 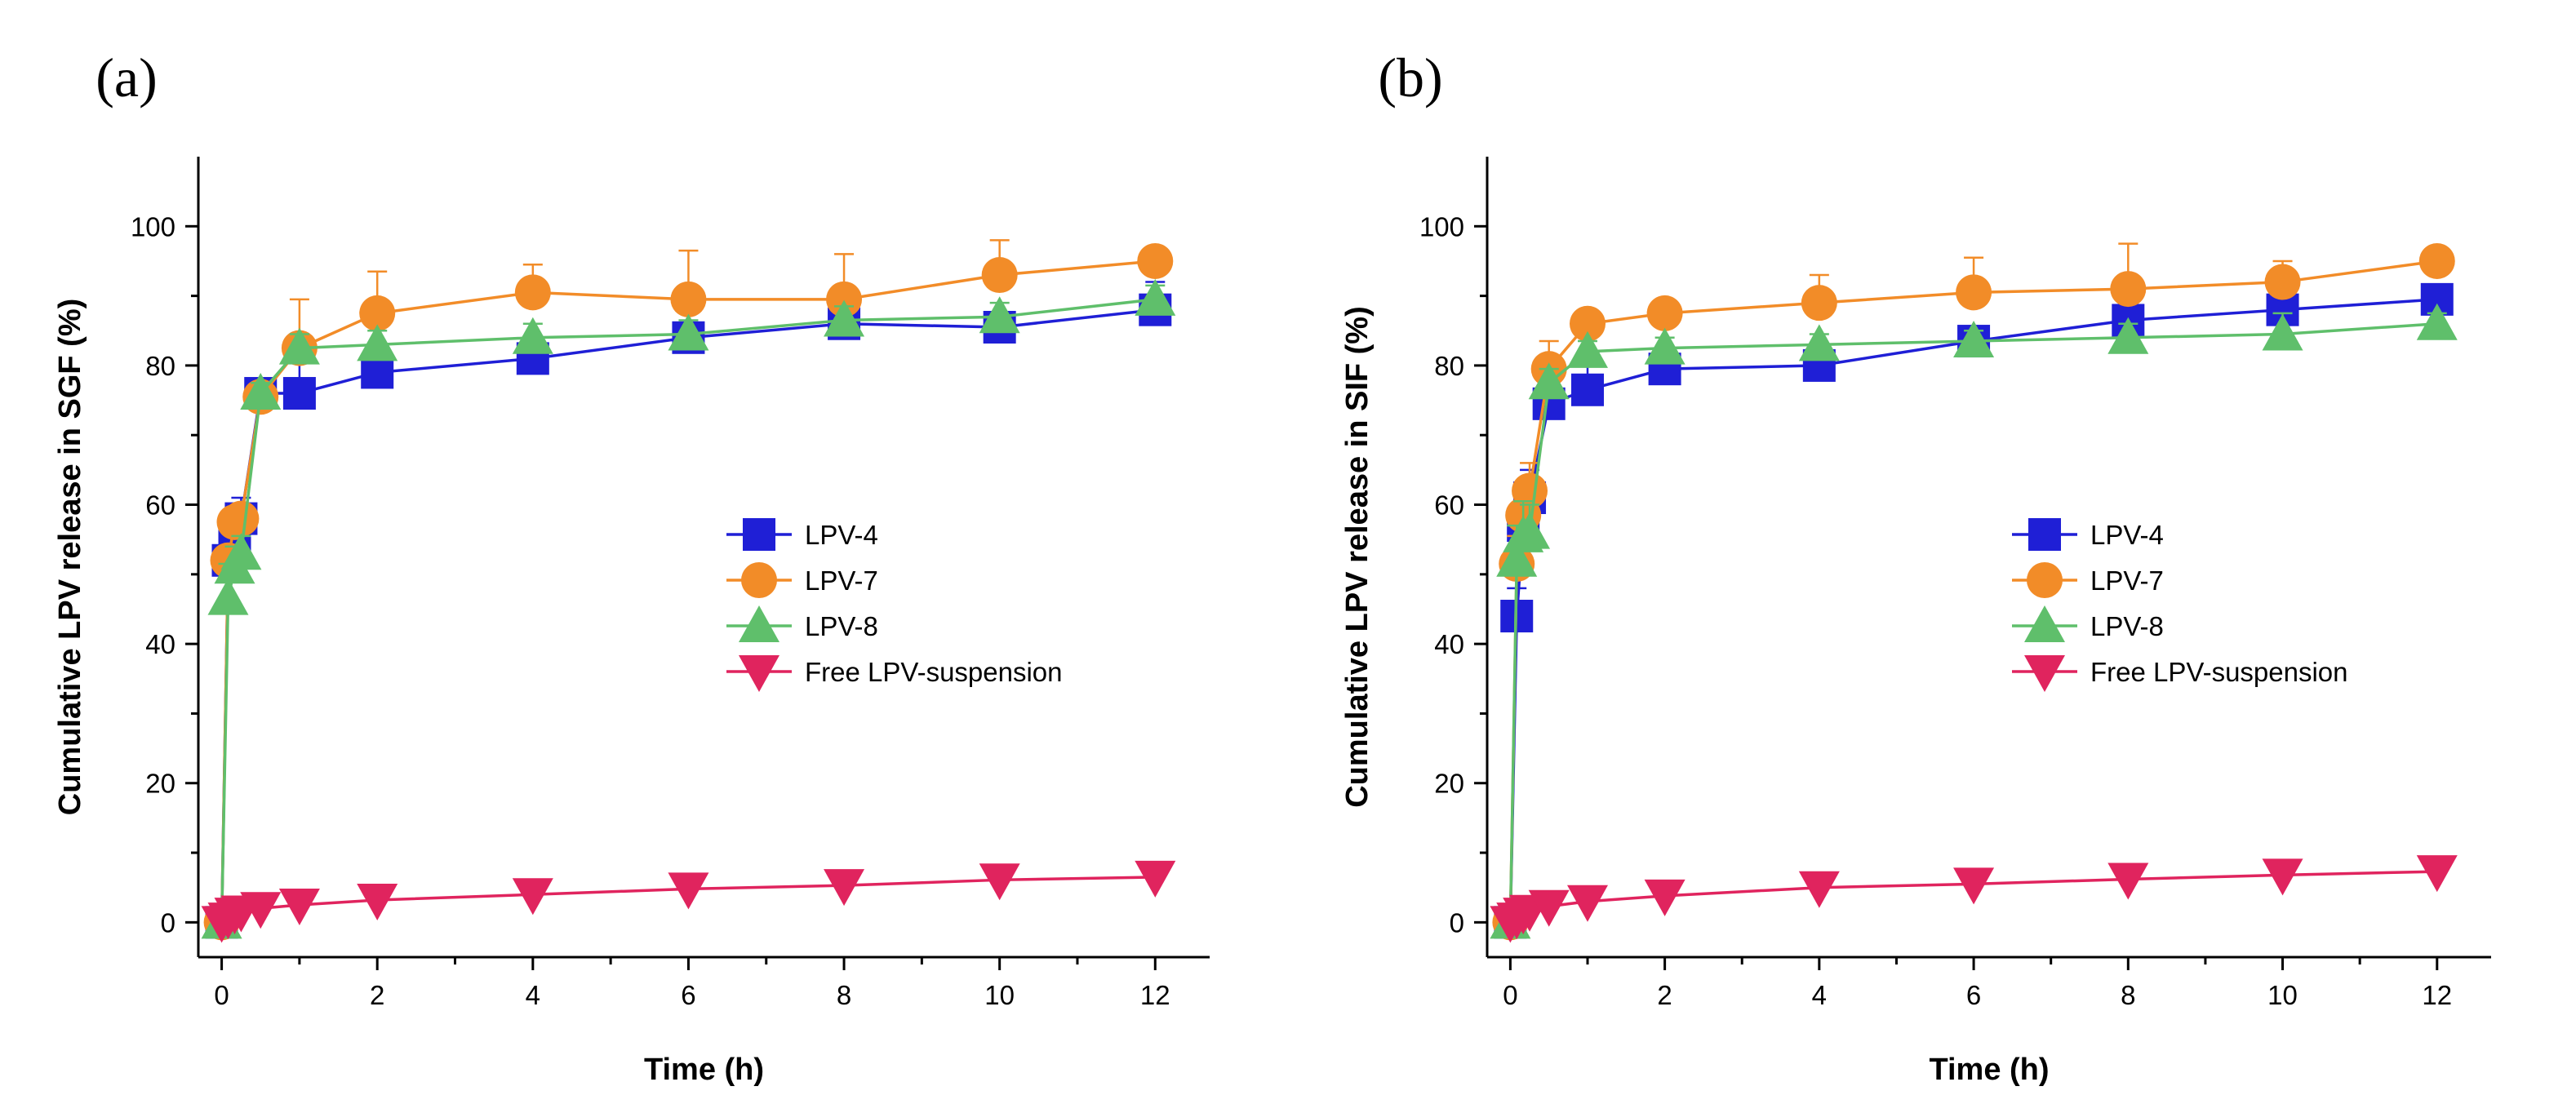 I want to click on x-tick-label: 2, so click(x=377, y=995).